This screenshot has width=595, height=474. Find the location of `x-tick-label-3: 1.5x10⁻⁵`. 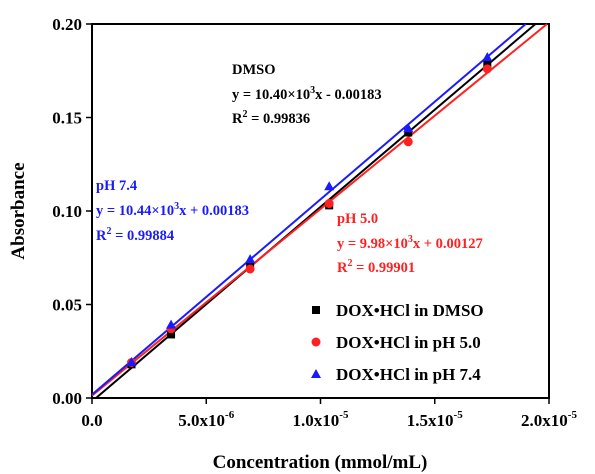

x-tick-label-3: 1.5x10⁻⁵ is located at coordinates (435, 419).